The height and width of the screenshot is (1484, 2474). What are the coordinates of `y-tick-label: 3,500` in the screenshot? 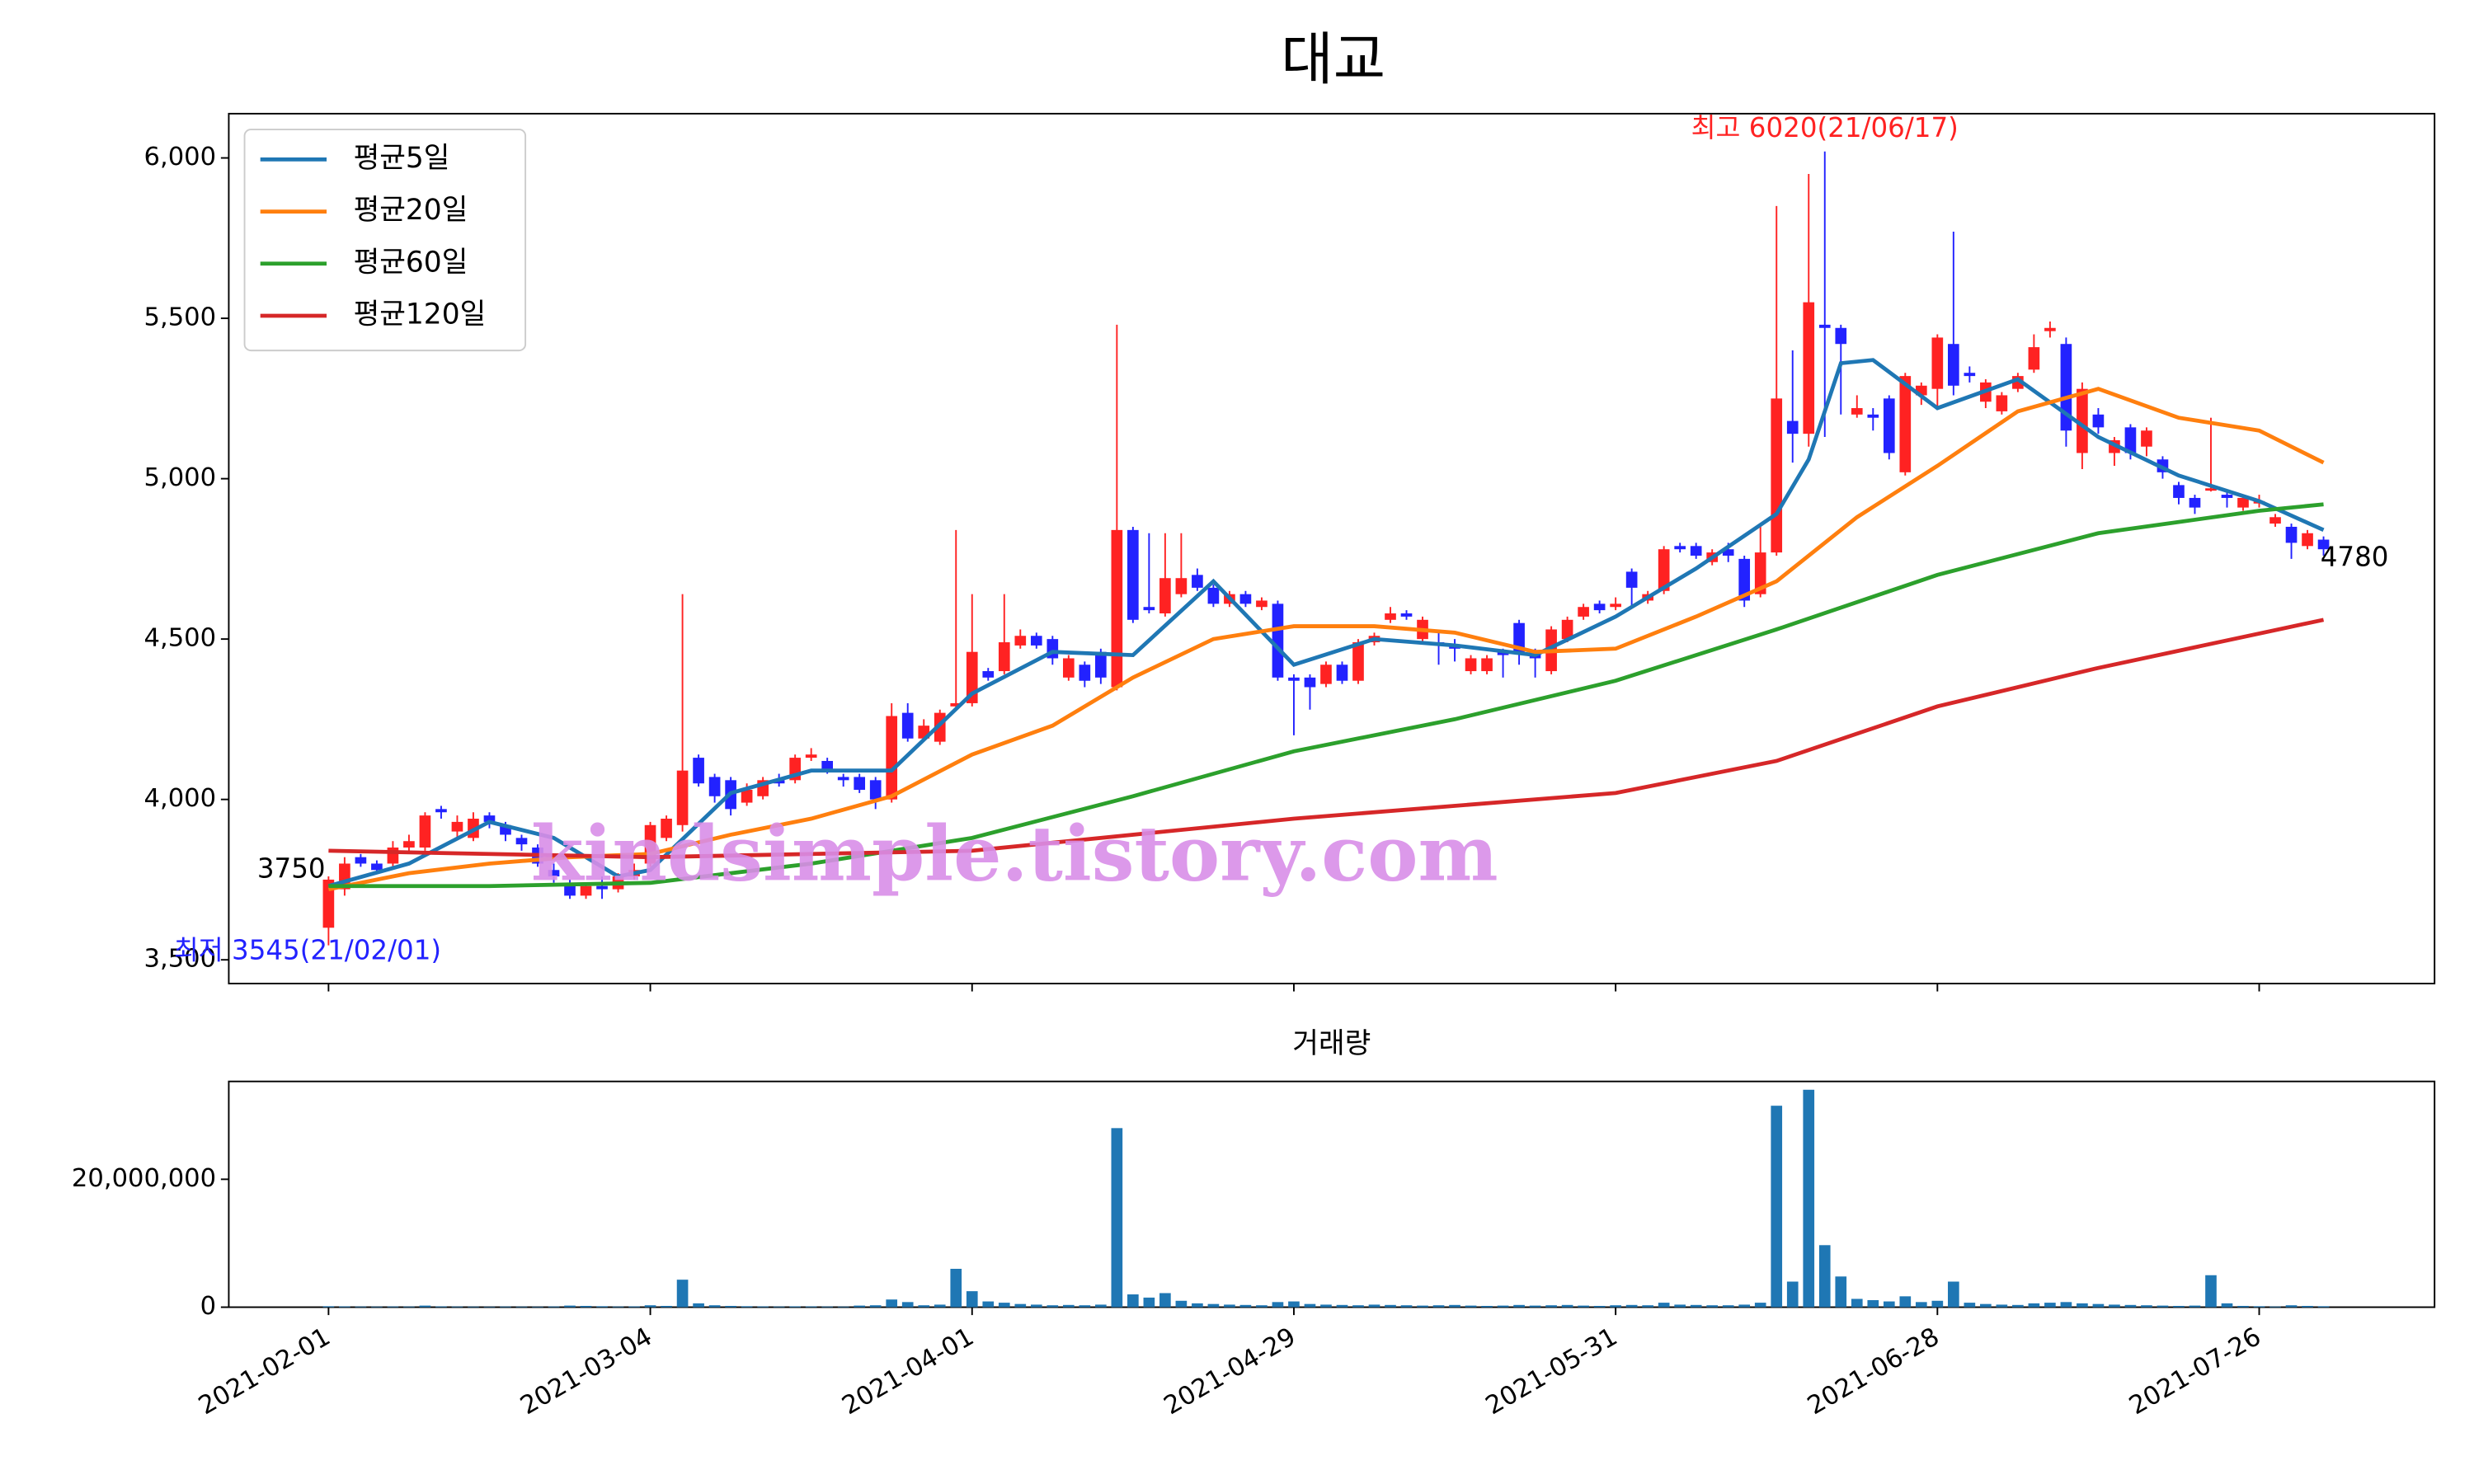 It's located at (180, 960).